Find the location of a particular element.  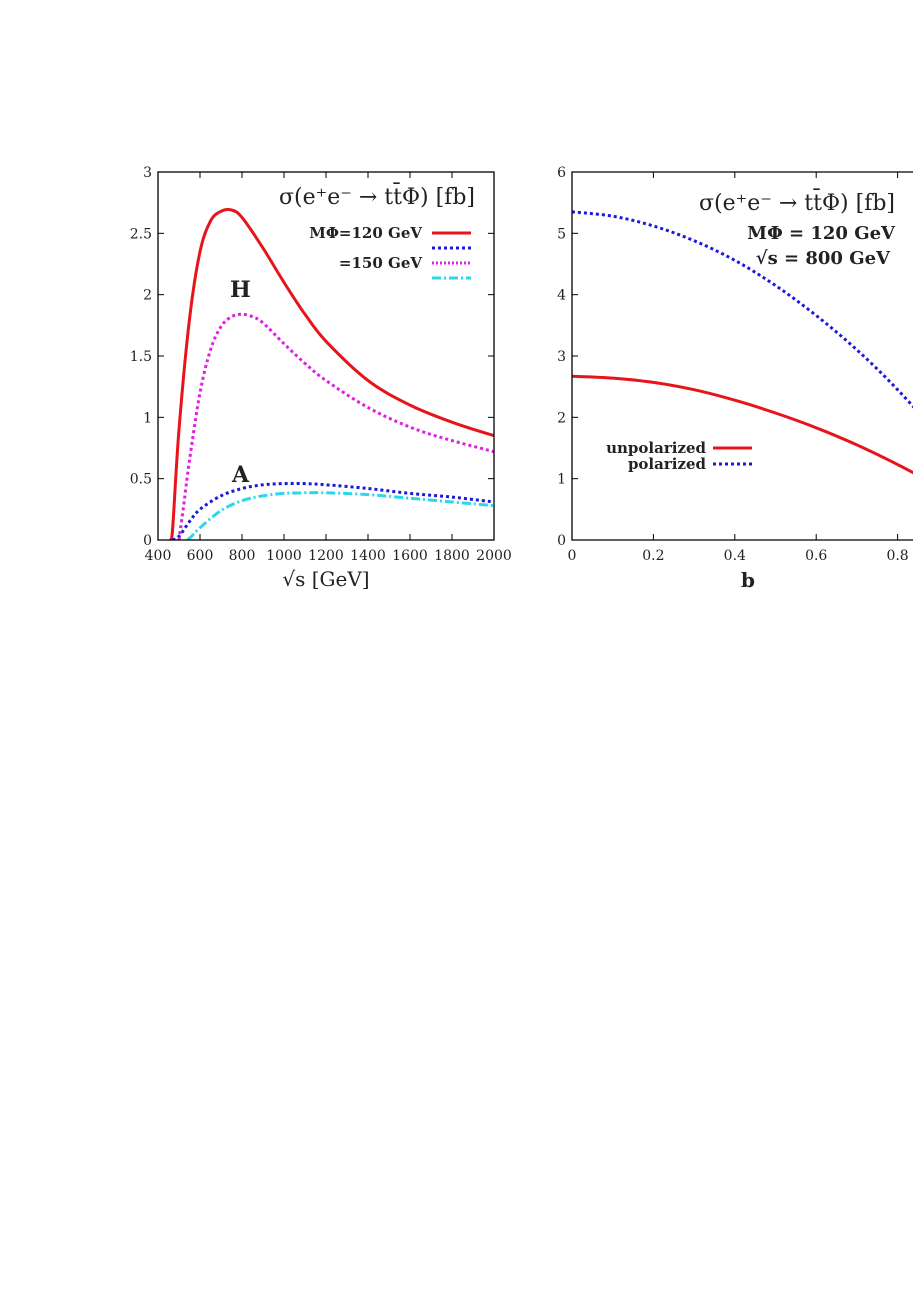

right-y-tick-label: 3 is located at coordinates (561, 357).